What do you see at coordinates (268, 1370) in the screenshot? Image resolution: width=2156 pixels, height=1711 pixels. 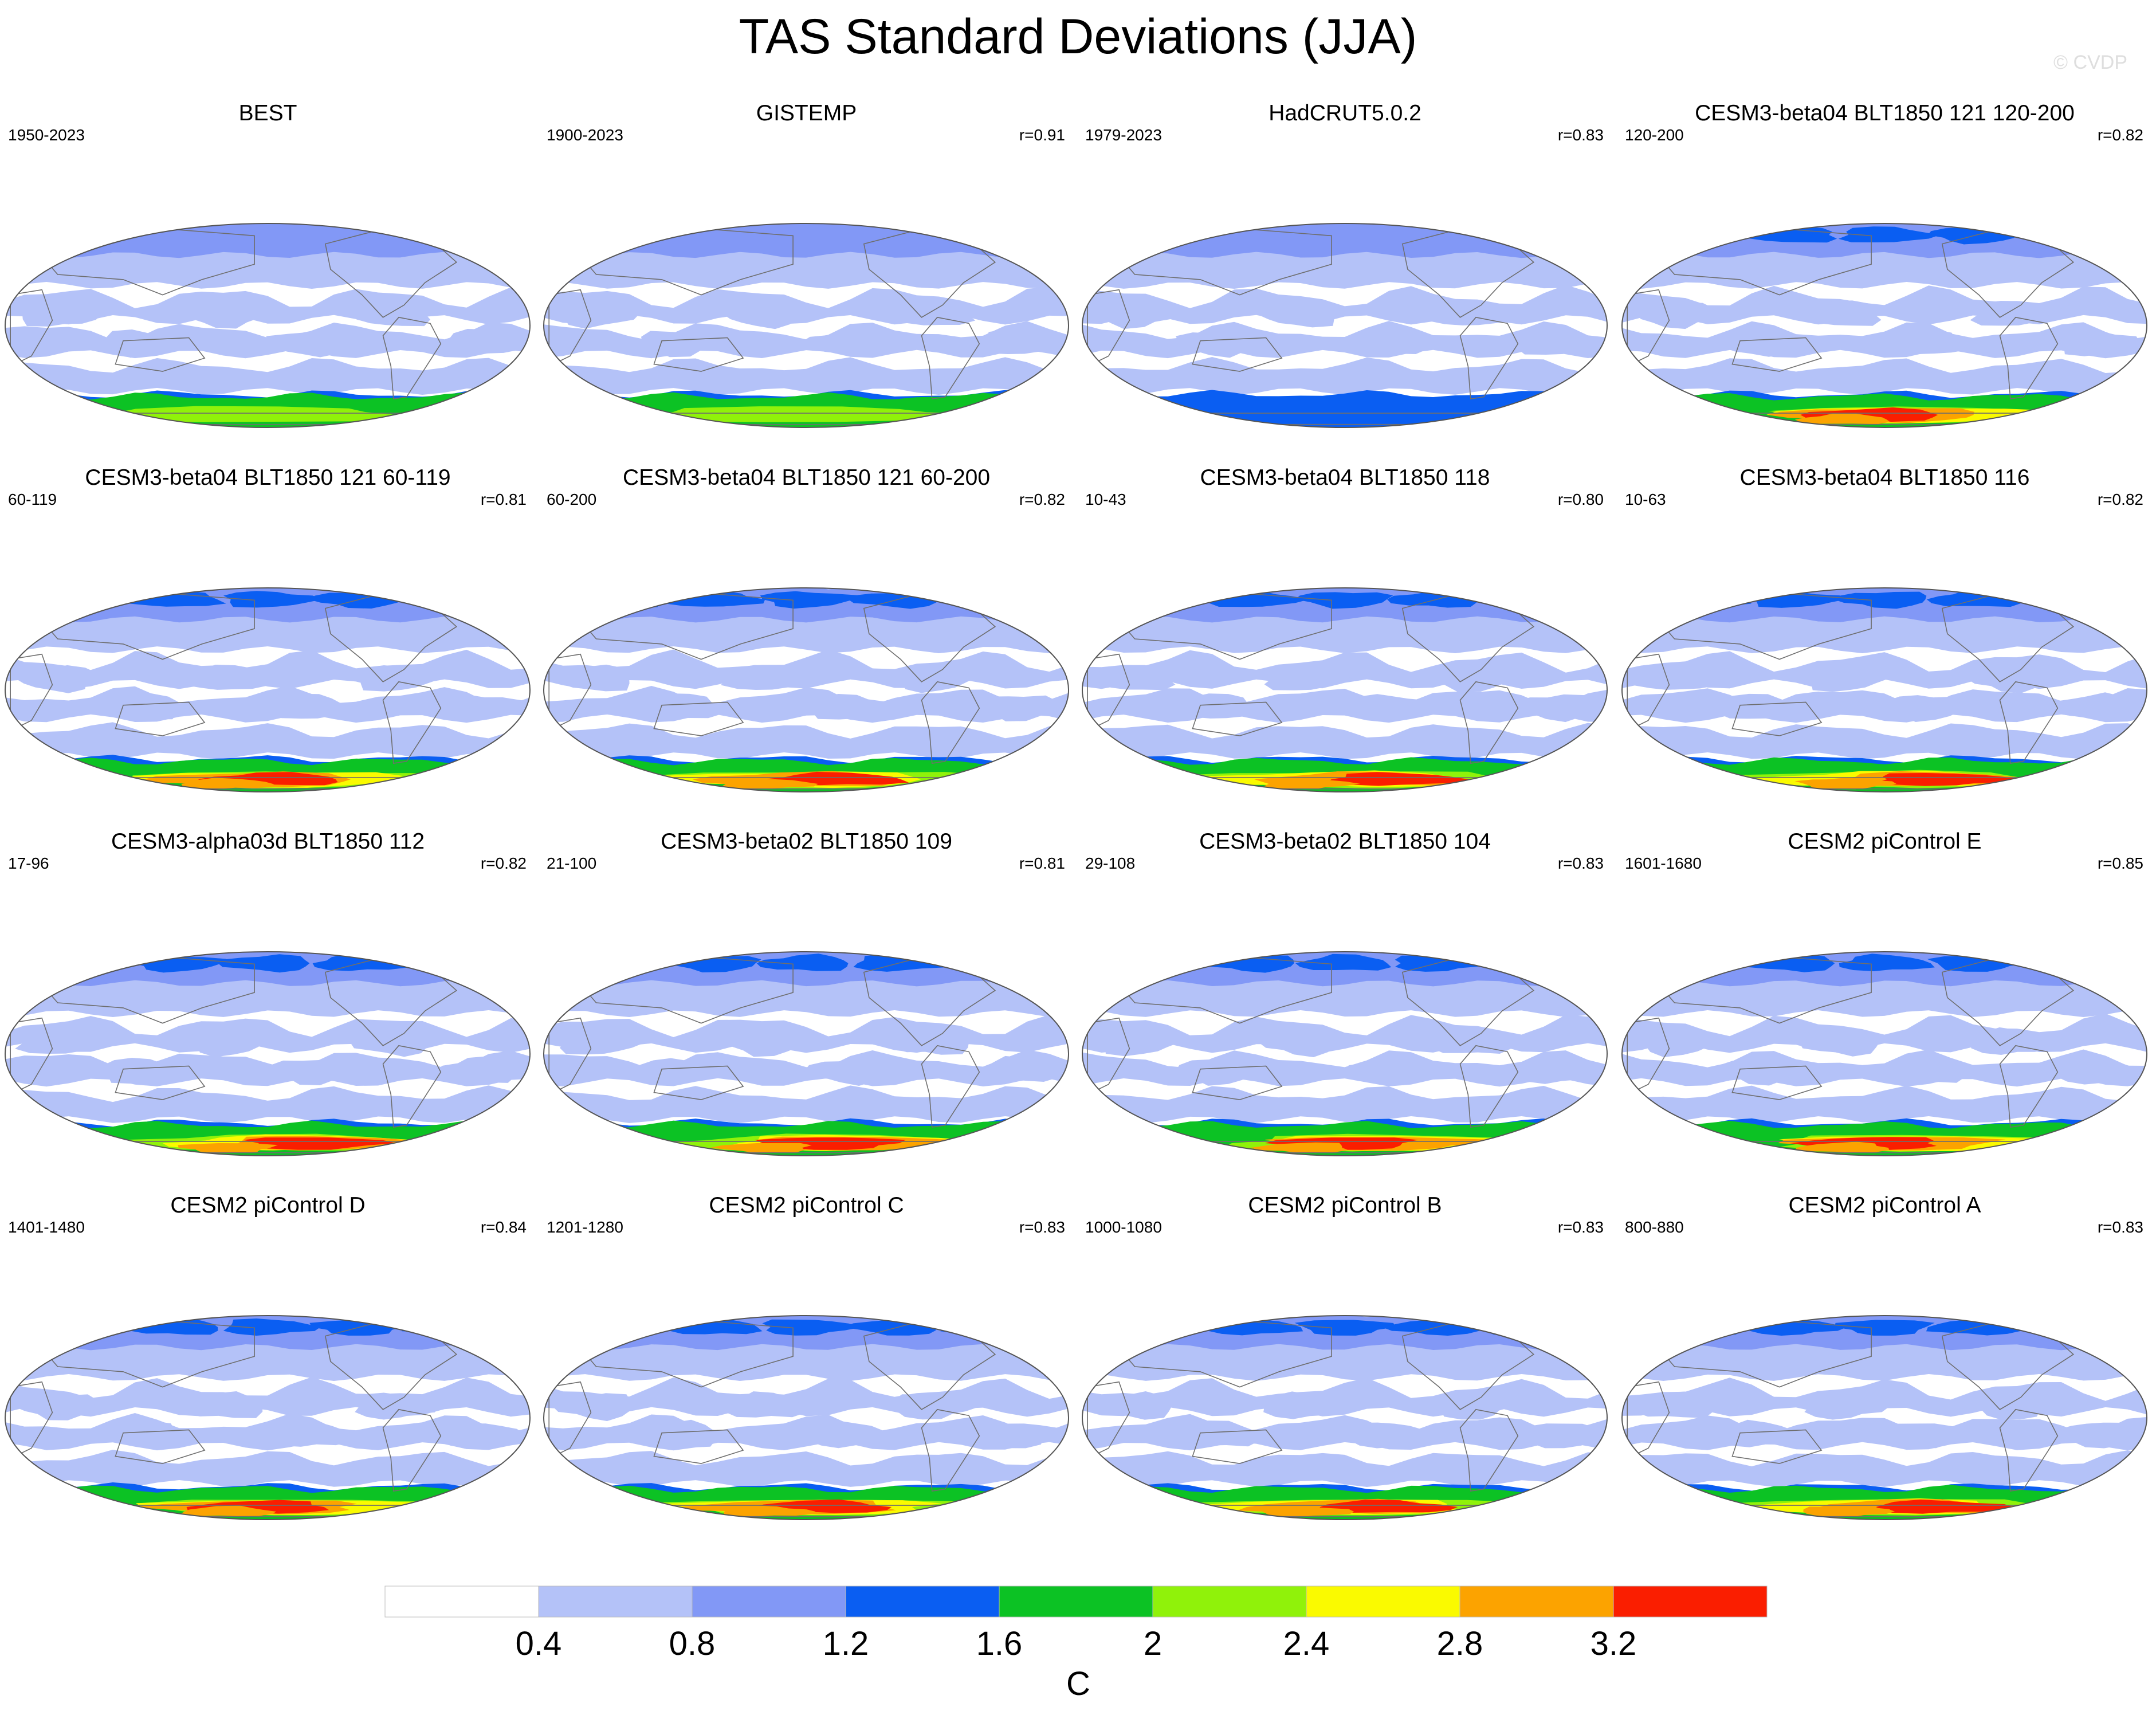 I see `map-panel: CESM2 piControl D 1401-1480 r=0.84` at bounding box center [268, 1370].